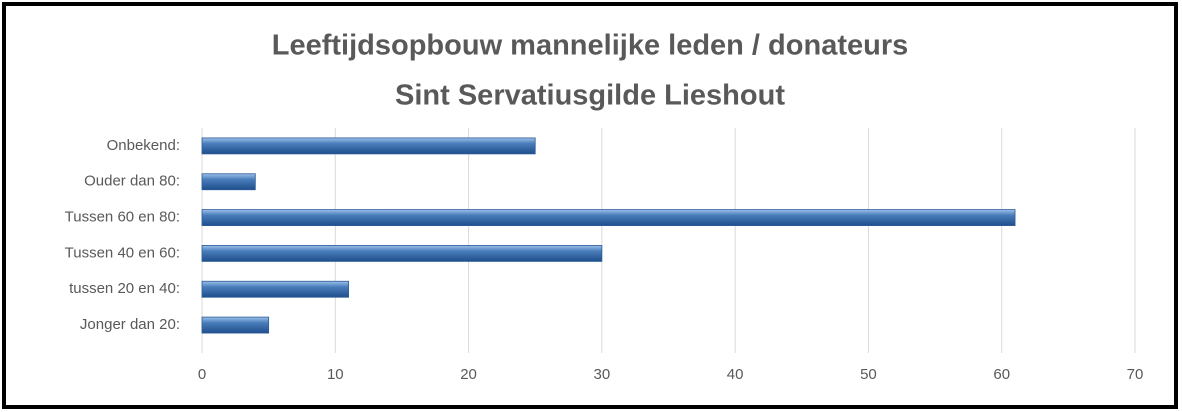  What do you see at coordinates (122, 217) in the screenshot?
I see `y-tick-label: Tussen 60 en 80:` at bounding box center [122, 217].